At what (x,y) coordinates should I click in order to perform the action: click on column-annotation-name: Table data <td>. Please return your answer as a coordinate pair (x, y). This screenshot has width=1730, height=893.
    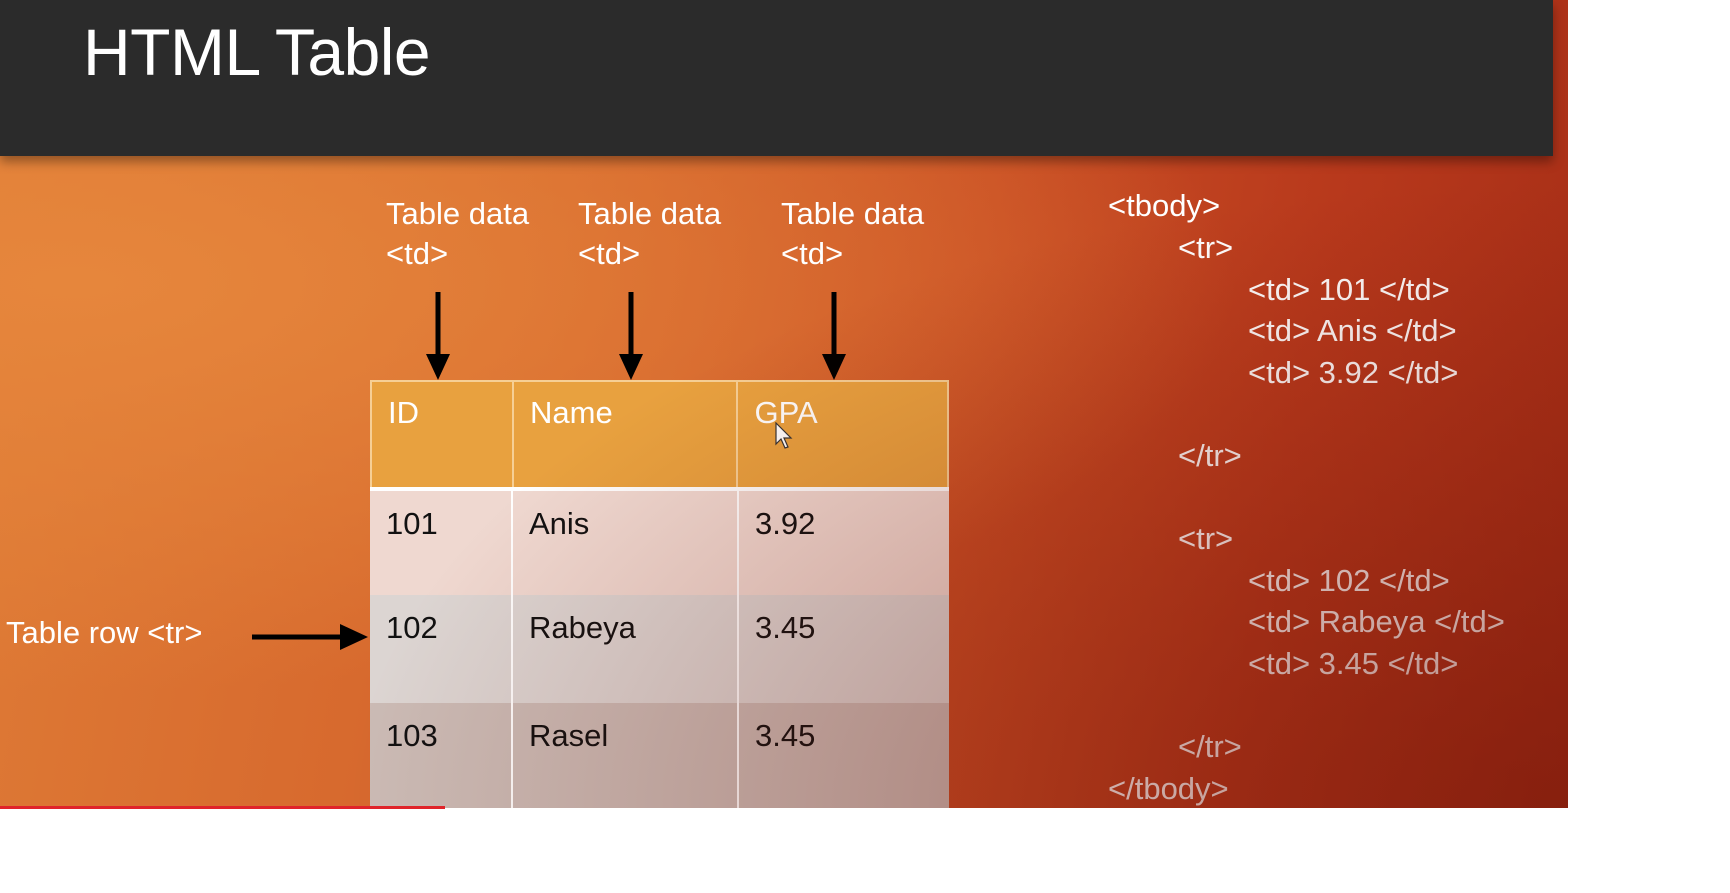
    Looking at the image, I should click on (649, 234).